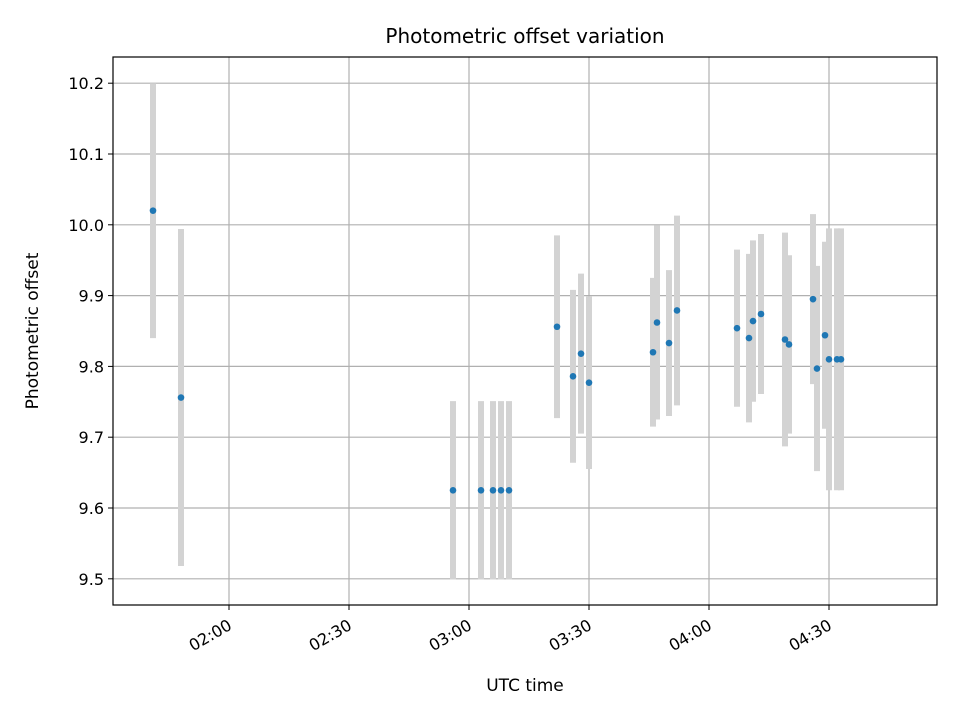  I want to click on y-tick-label: 9.8, so click(91, 366).